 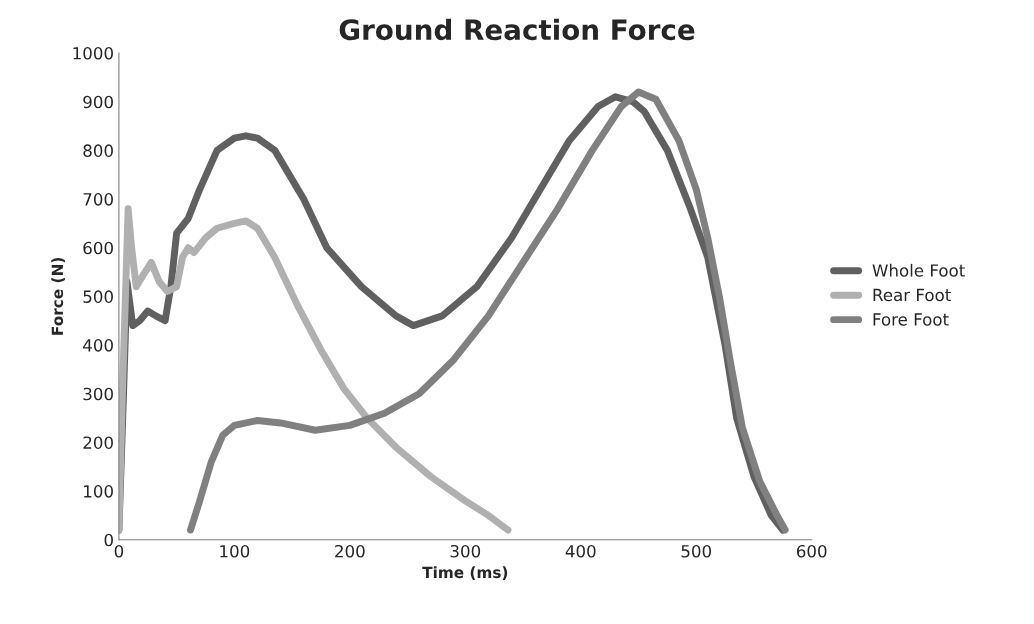 I want to click on y-tick-label: 600, so click(x=98, y=248).